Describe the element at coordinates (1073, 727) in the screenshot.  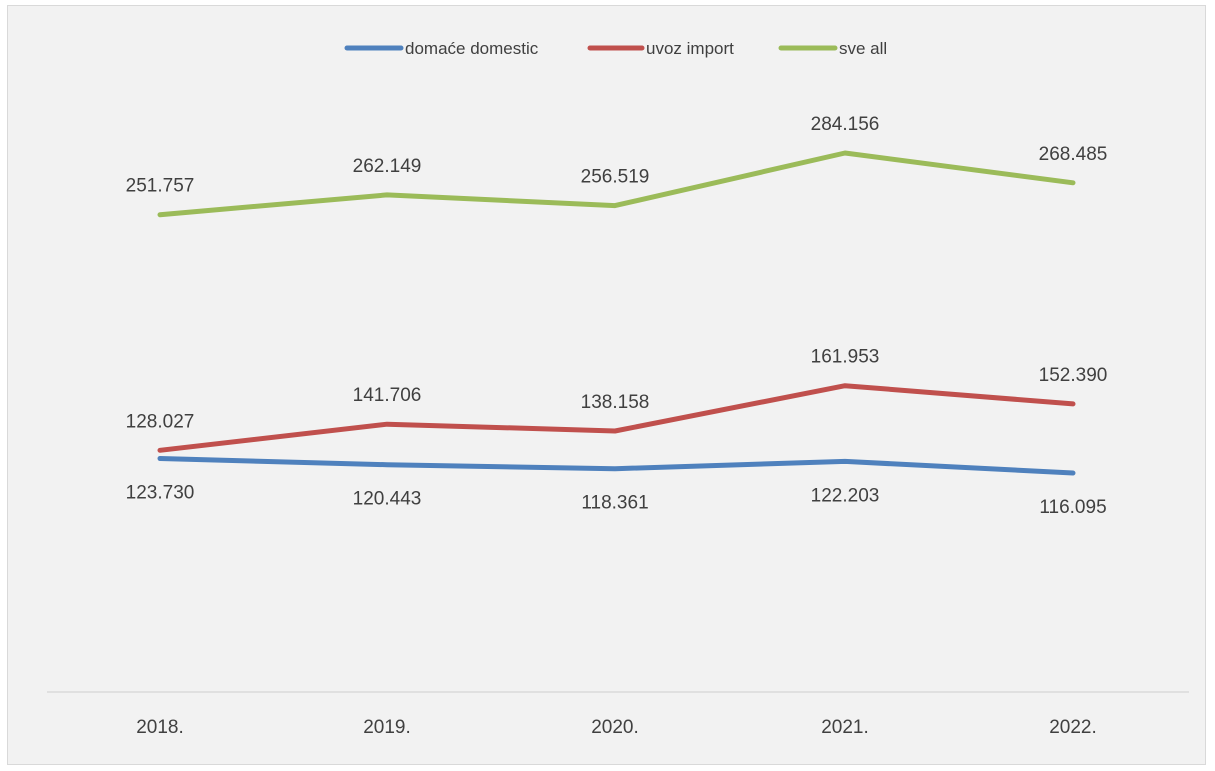
I see `x-tick-label: 2022.` at that location.